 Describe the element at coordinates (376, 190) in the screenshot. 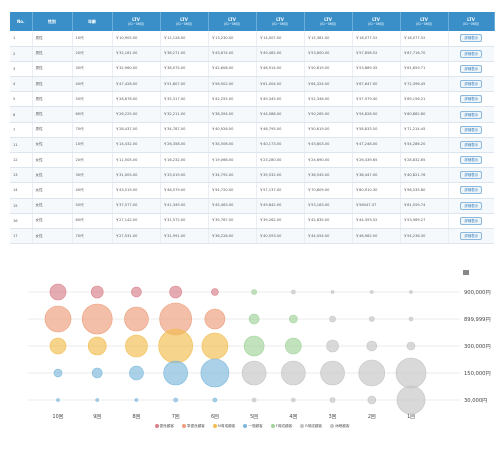

I see `ltv-cell: ￥80,910.30` at that location.